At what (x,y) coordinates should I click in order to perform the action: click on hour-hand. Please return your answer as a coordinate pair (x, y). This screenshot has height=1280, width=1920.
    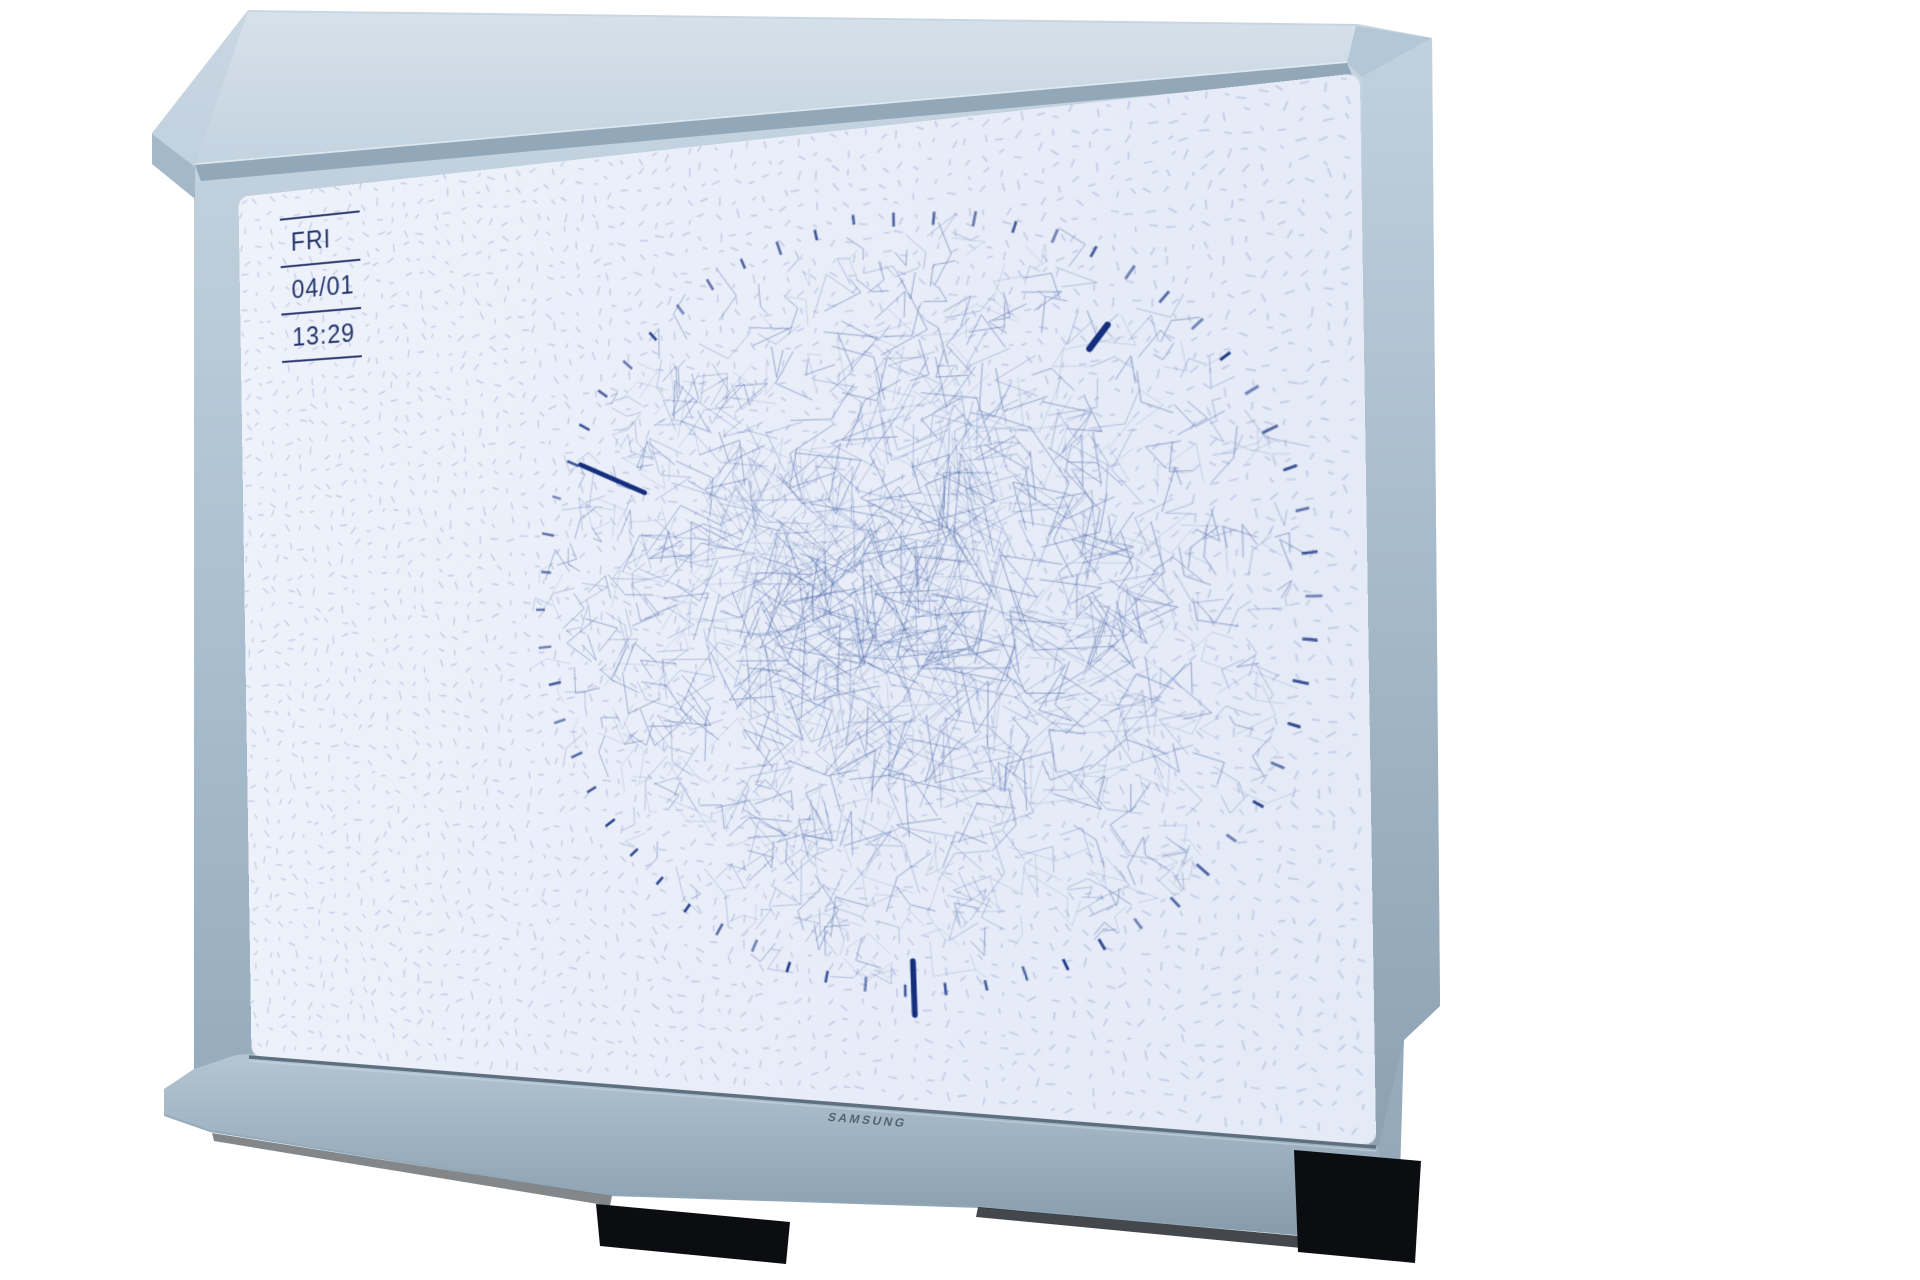
    Looking at the image, I should click on (1098, 337).